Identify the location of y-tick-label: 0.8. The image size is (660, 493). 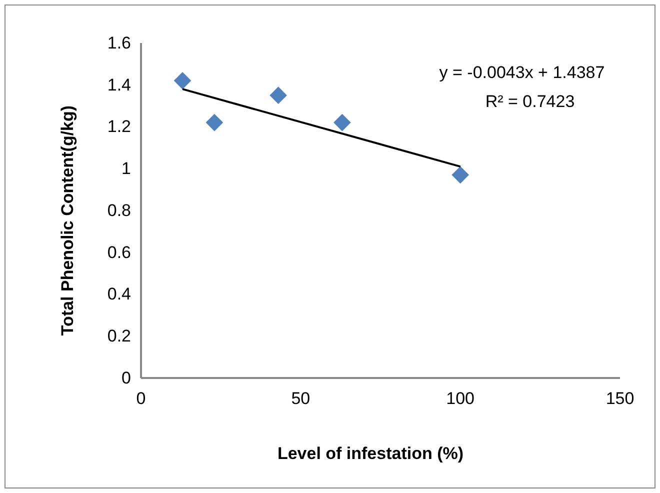
(119, 210).